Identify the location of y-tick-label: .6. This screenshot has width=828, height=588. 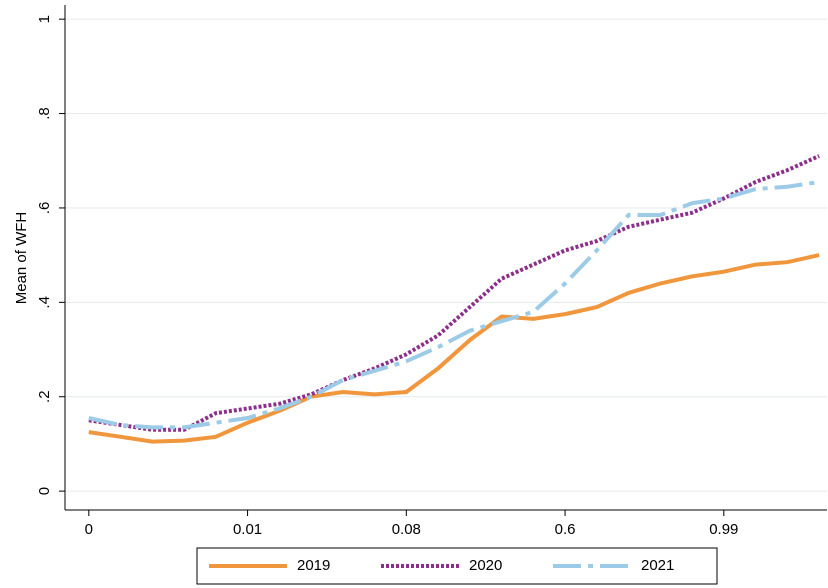
(44, 208).